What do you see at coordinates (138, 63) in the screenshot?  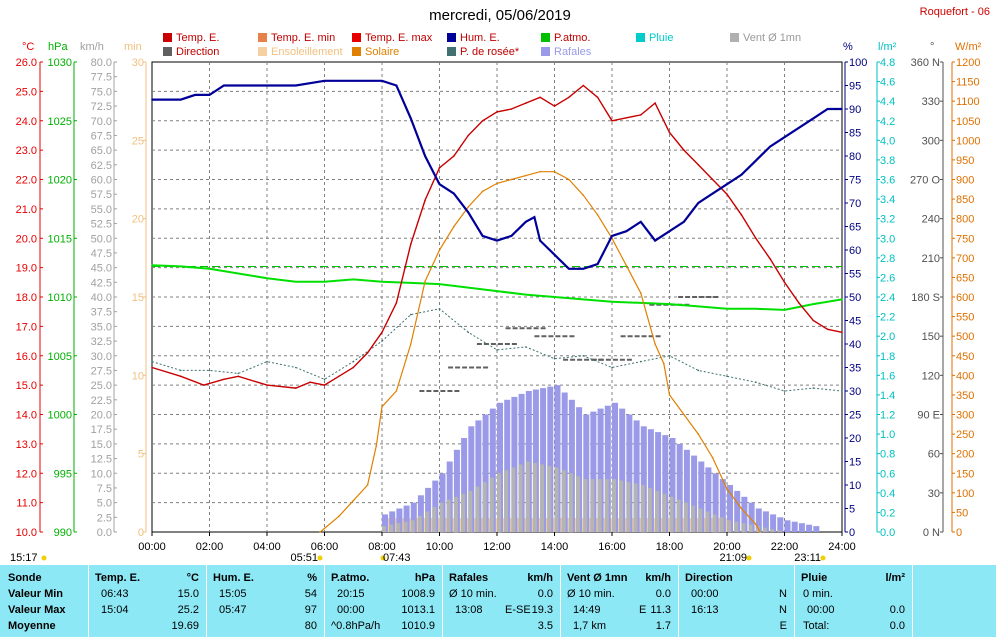 I see `sun-axis-tick-label: 30` at bounding box center [138, 63].